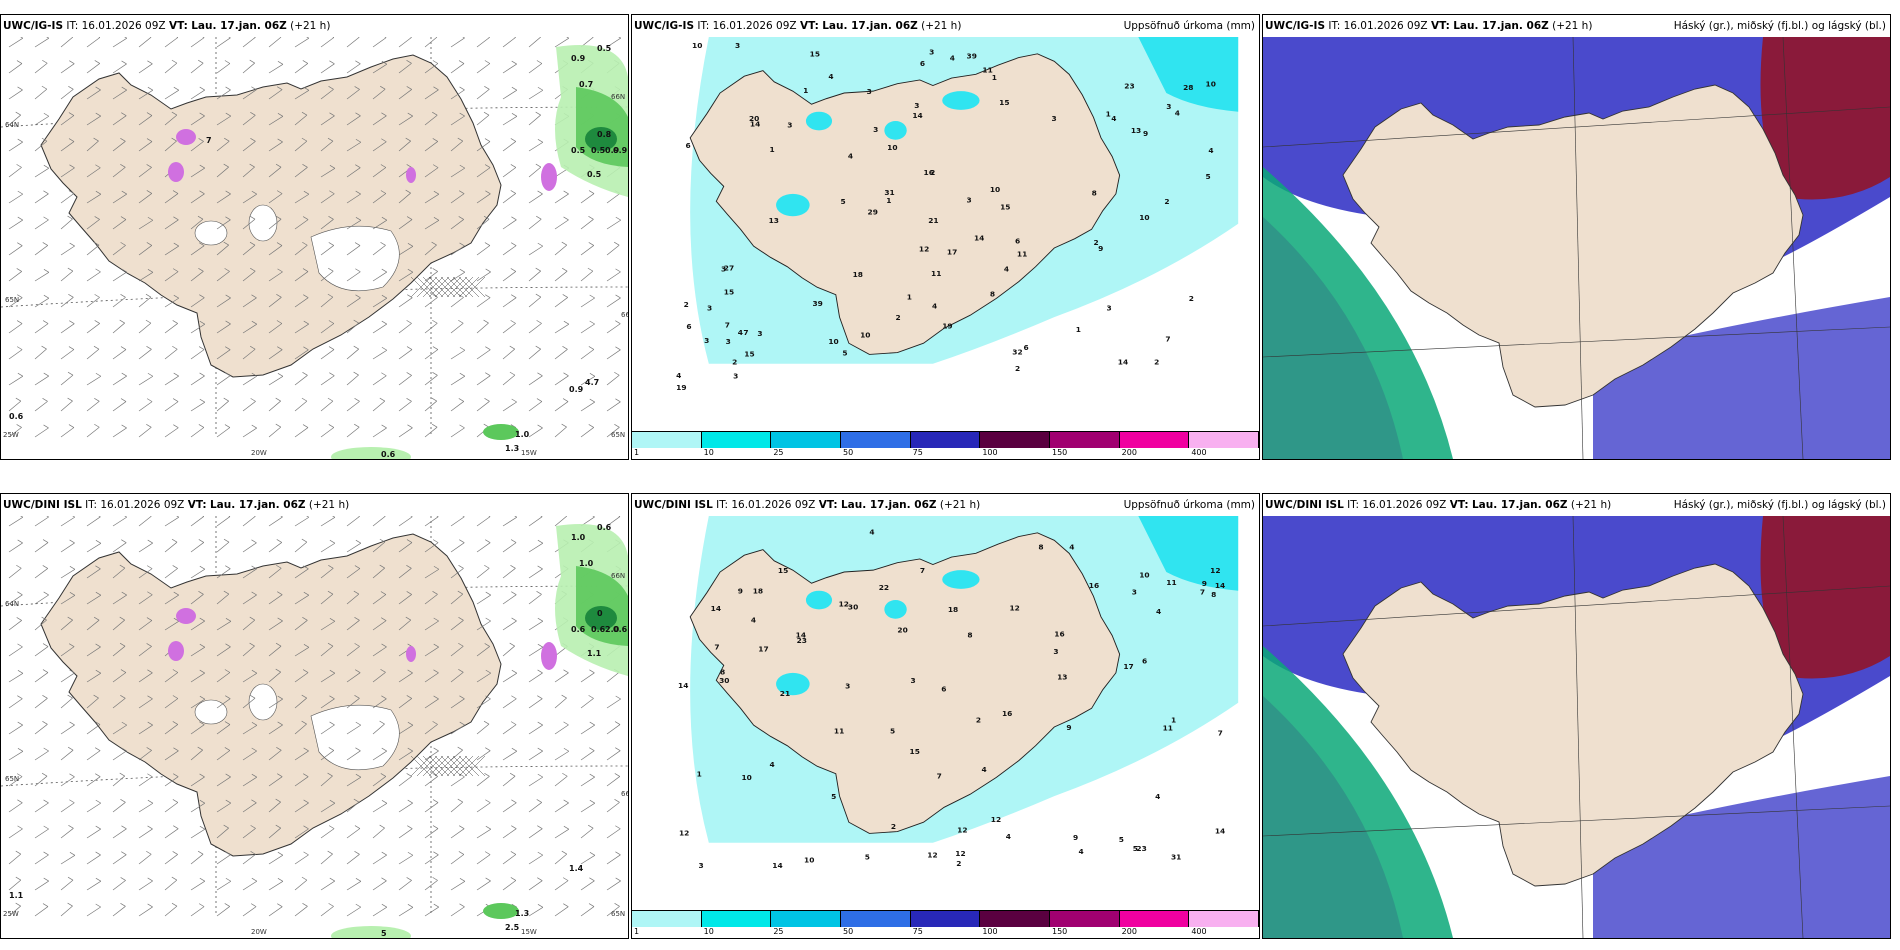  What do you see at coordinates (1397, 505) in the screenshot?
I see `init-time: IT: 16.01.2026 09Z` at bounding box center [1397, 505].